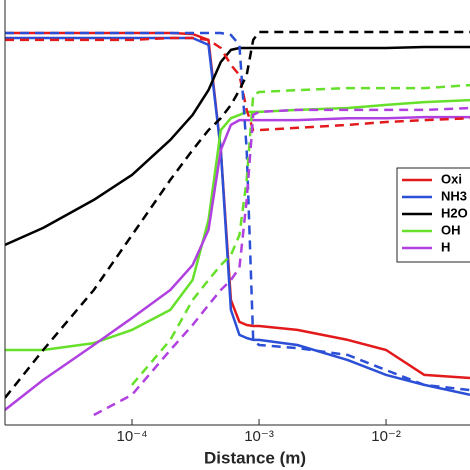 The width and height of the screenshot is (470, 470). Describe the element at coordinates (451, 178) in the screenshot. I see `legend-label: Oxi` at that location.